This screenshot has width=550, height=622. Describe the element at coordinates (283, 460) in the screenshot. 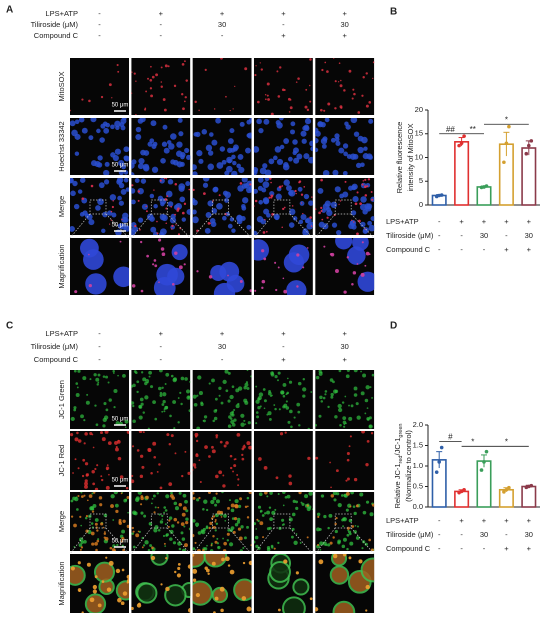

I see `image-background` at that location.